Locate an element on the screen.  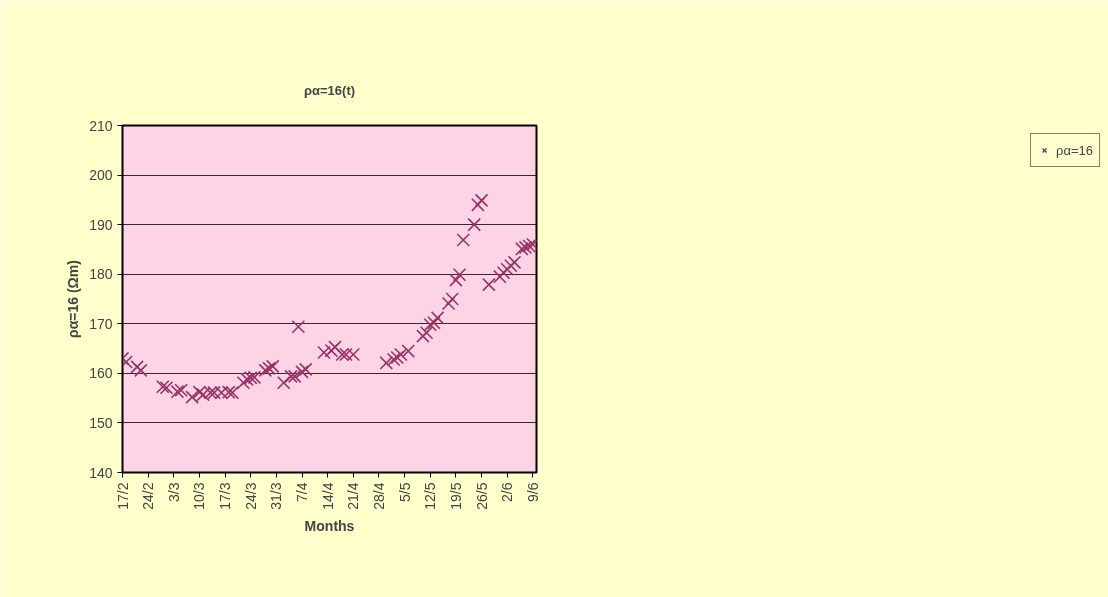
x-tick-label: 9/6 is located at coordinates (532, 492).